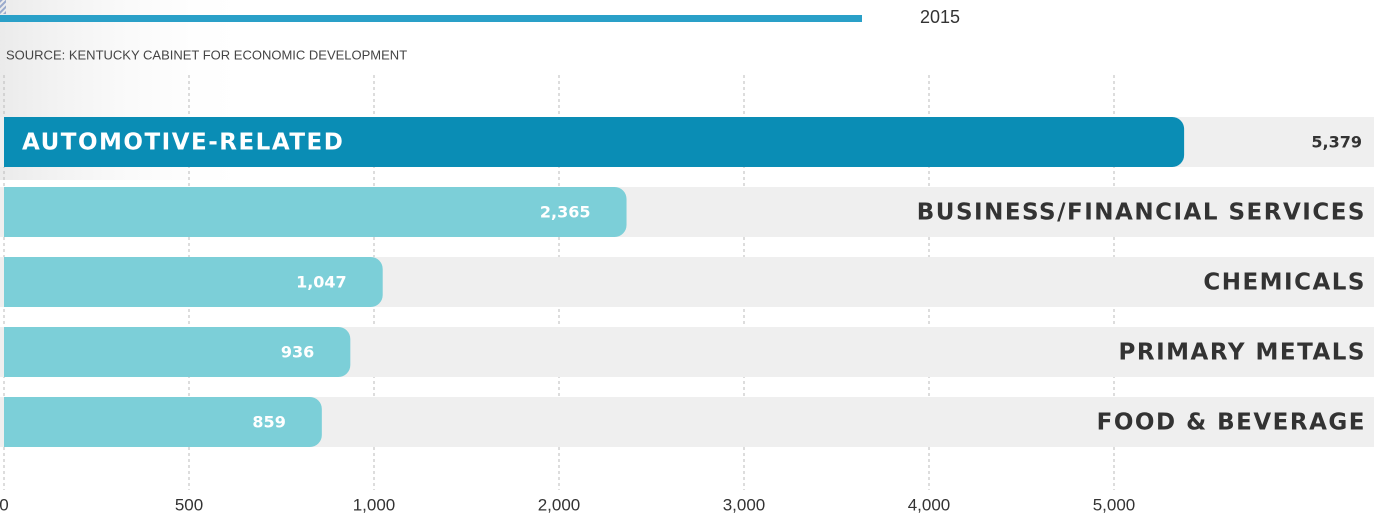 The width and height of the screenshot is (1374, 518). I want to click on value-label: 1,047, so click(321, 282).